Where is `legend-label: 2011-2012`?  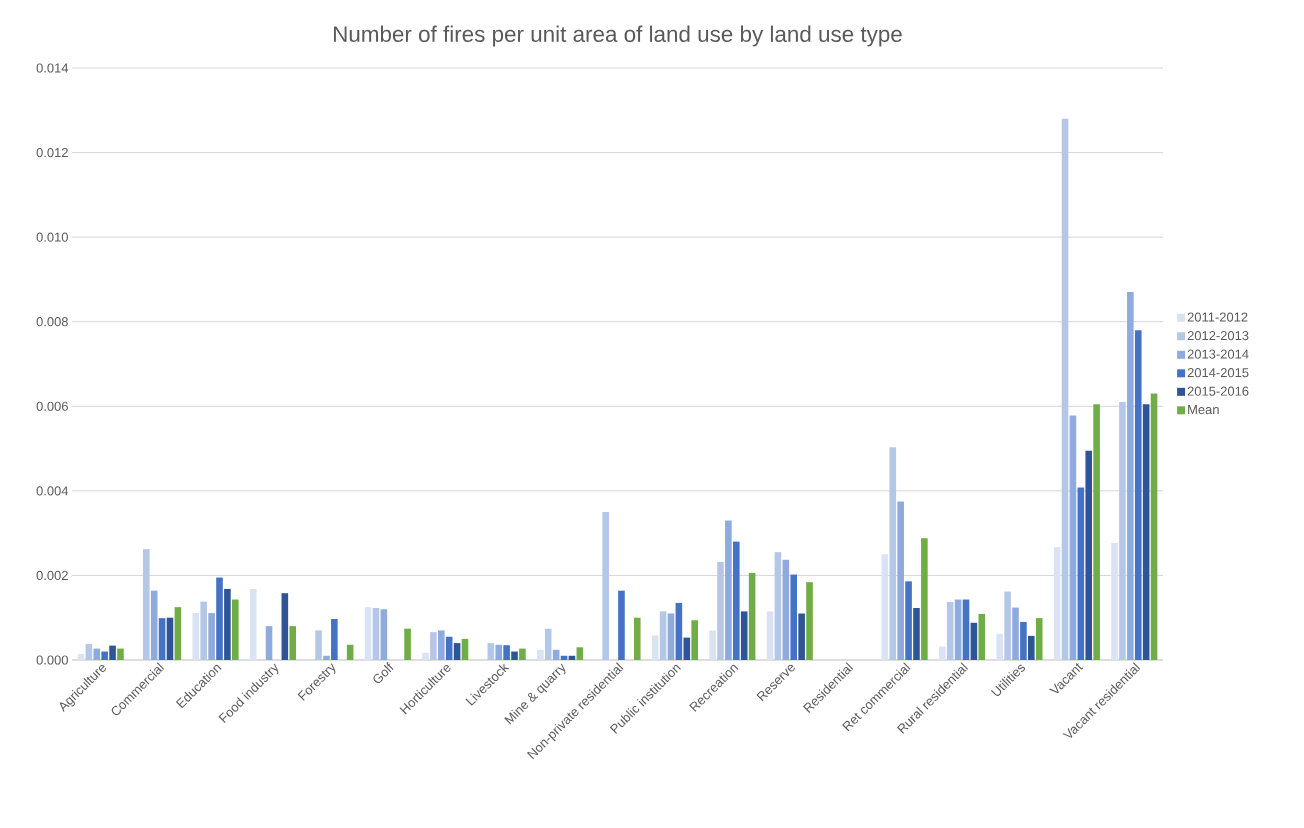 legend-label: 2011-2012 is located at coordinates (1217, 317).